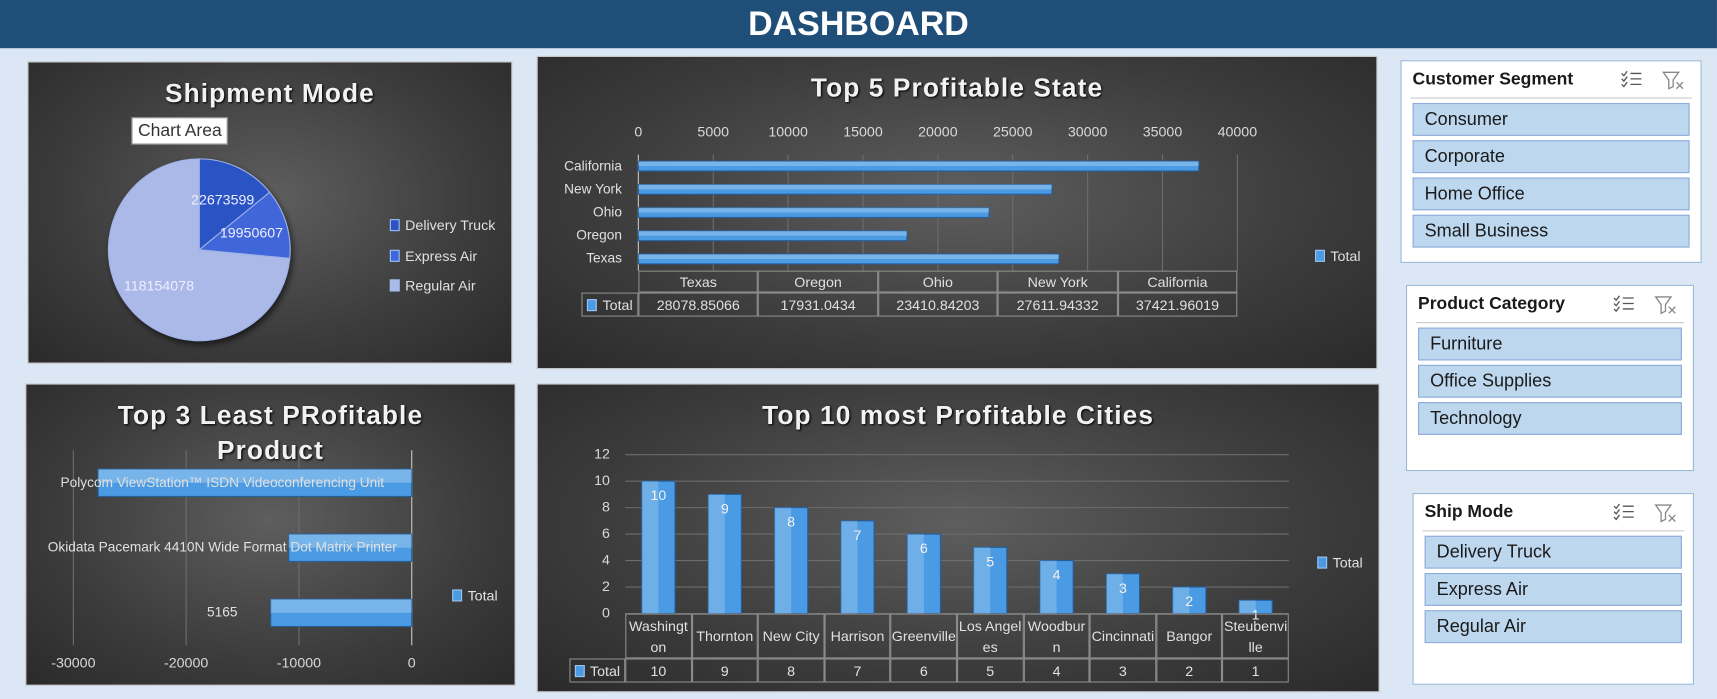 The width and height of the screenshot is (1717, 699). Describe the element at coordinates (698, 281) in the screenshot. I see `table-header-cell: Texas` at that location.